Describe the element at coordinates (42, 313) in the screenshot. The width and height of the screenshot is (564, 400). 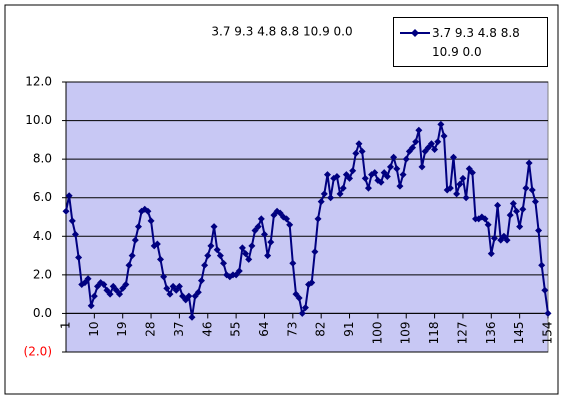
I see `y-tick-label: 0.0` at that location.